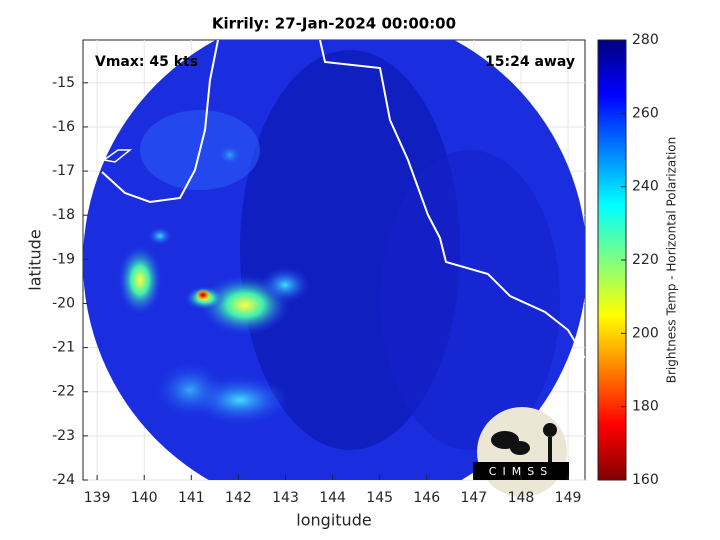 The image size is (720, 540). What do you see at coordinates (63, 171) in the screenshot?
I see `y-tick-label: -17` at bounding box center [63, 171].